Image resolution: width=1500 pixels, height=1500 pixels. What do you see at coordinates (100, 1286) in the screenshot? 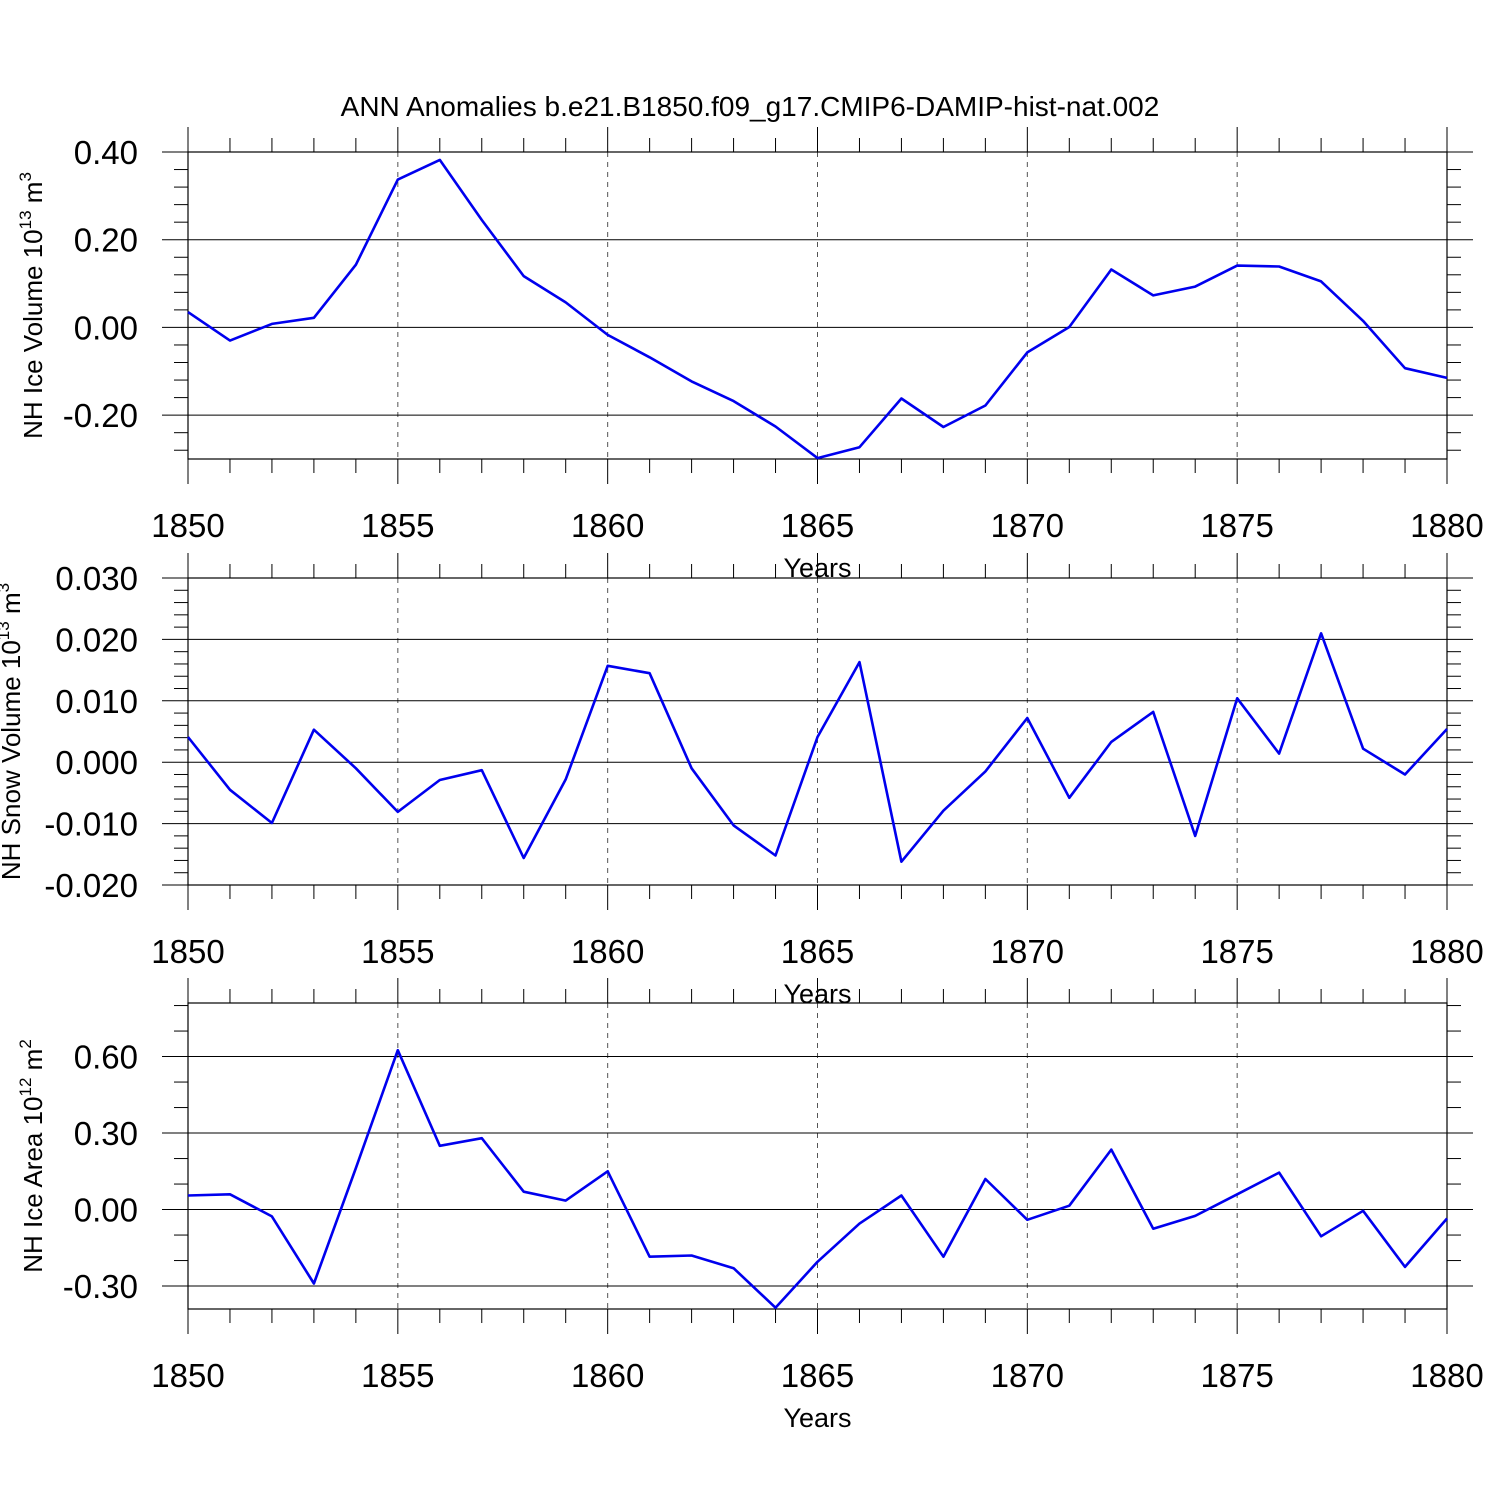
I see `y-tick-label: -0.30` at bounding box center [100, 1286].